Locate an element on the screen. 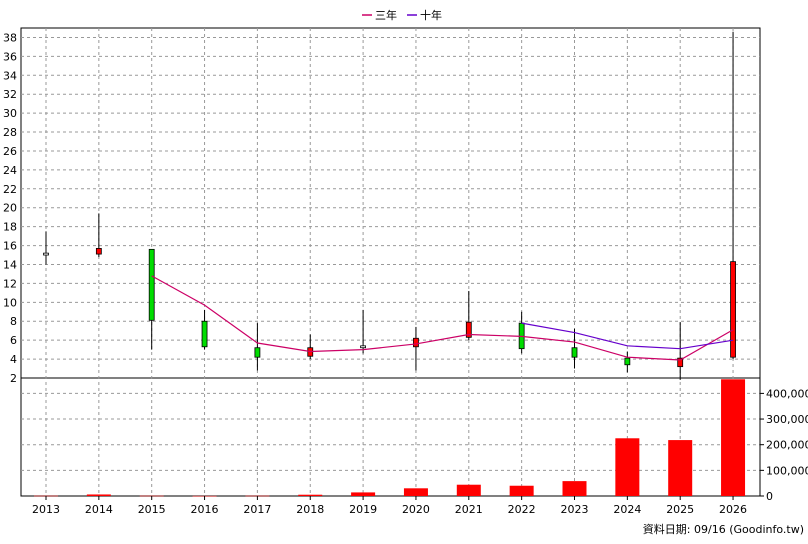  series-line-十年 is located at coordinates (627, 336).